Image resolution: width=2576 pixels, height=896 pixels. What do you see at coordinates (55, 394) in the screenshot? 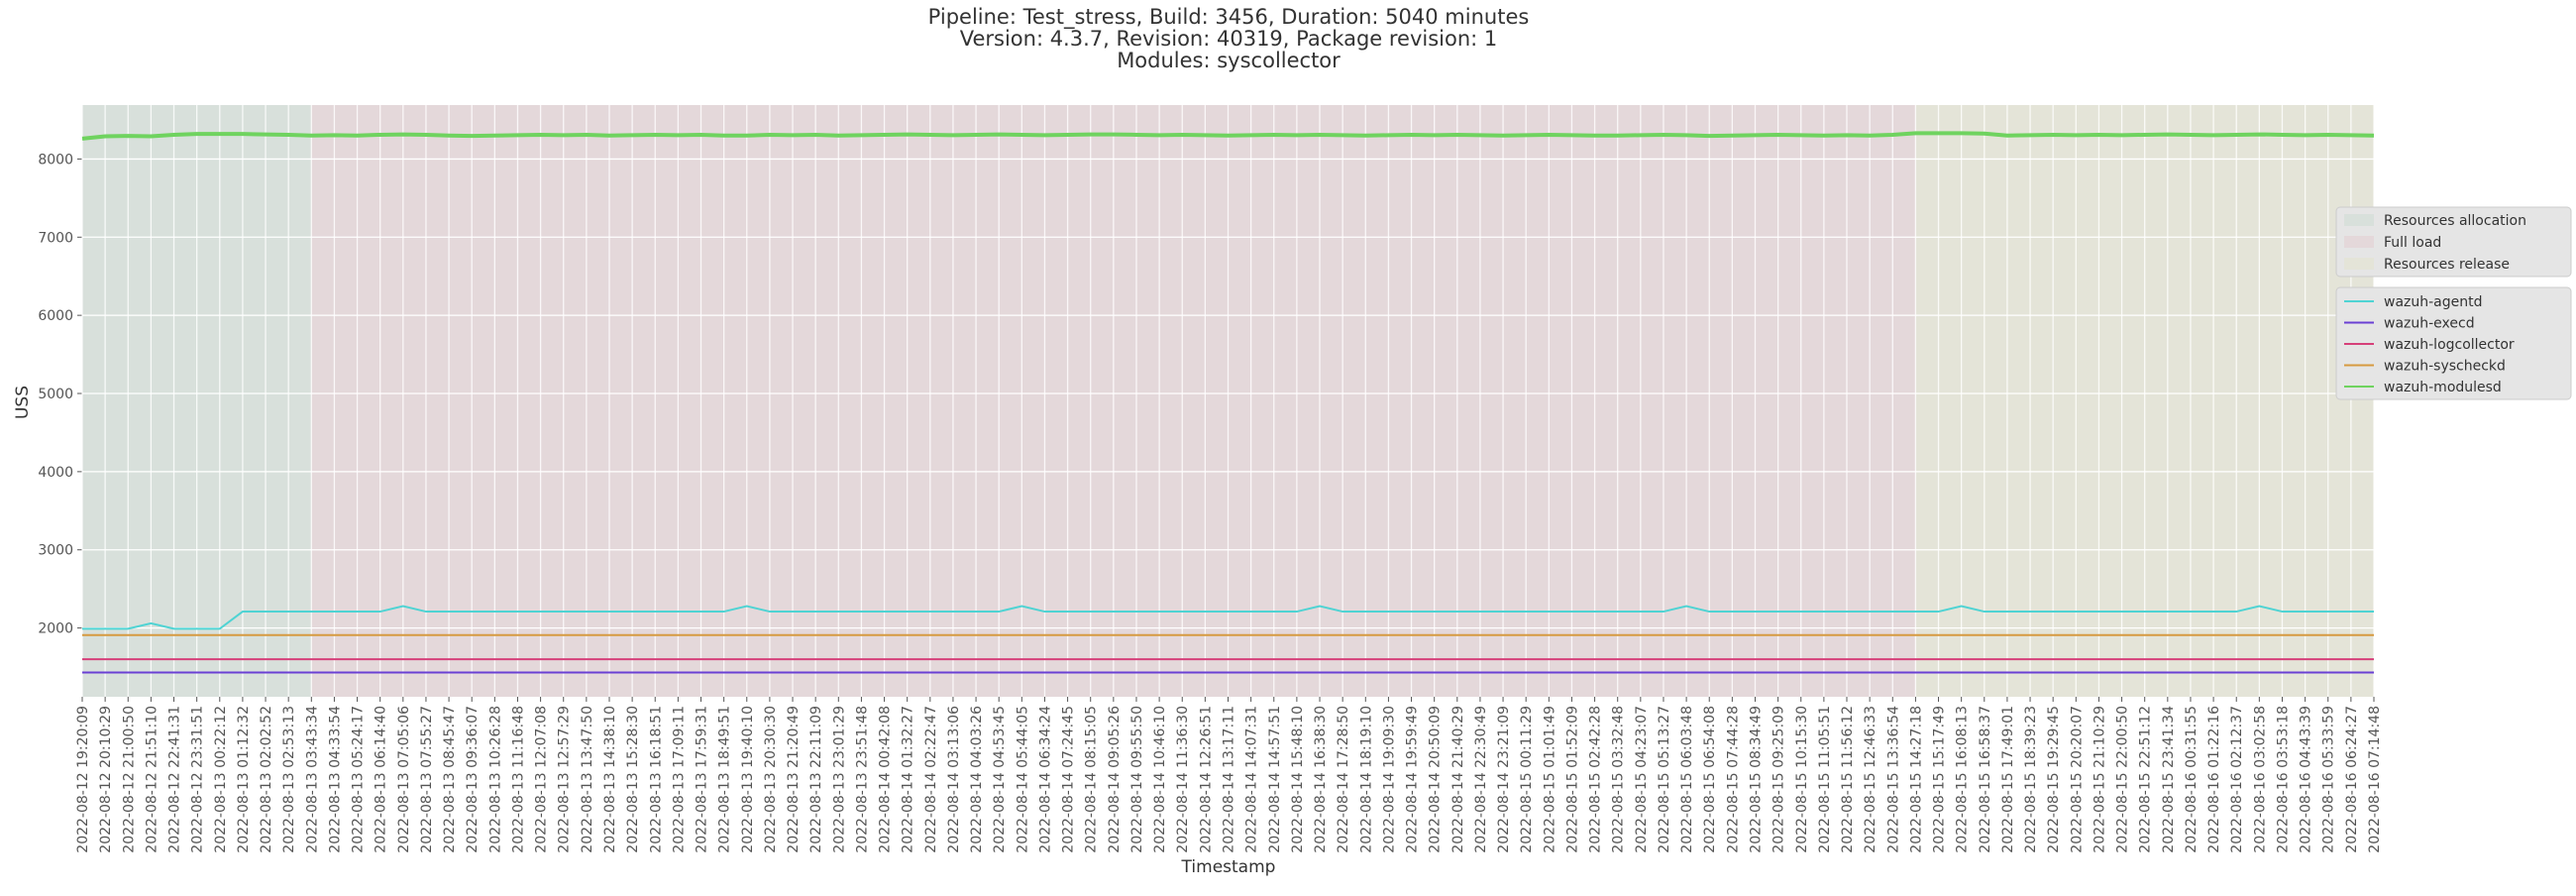
I see `y-tick-label: 5000` at bounding box center [55, 394].